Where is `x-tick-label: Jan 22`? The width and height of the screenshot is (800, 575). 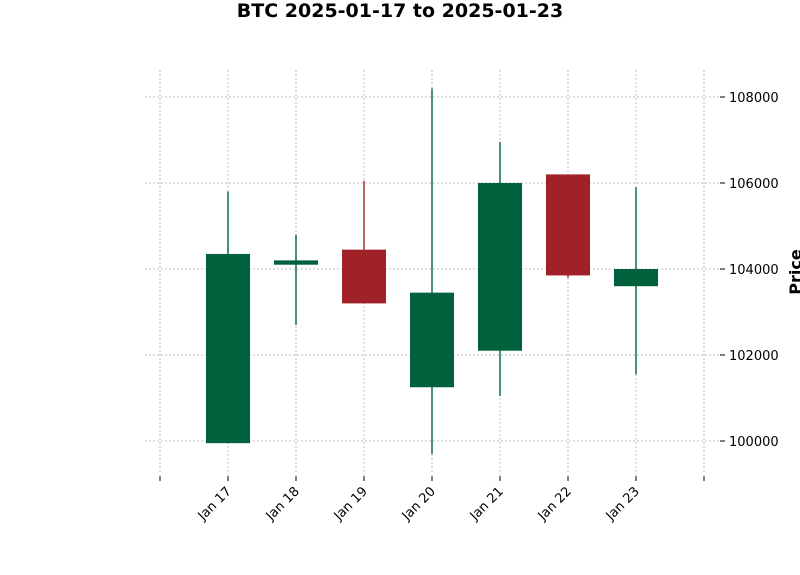
x-tick-label: Jan 22 is located at coordinates (555, 504).